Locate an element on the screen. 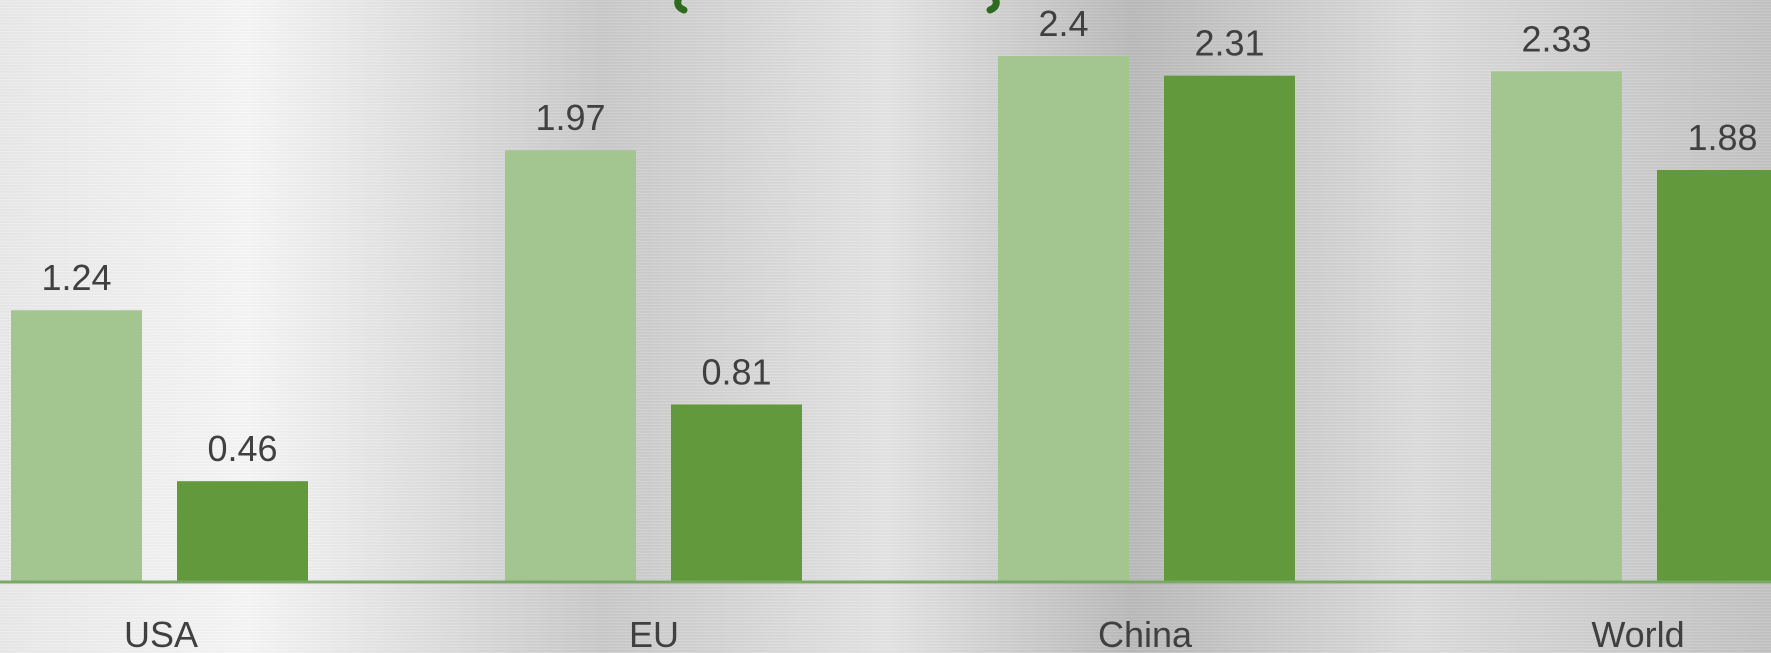 This screenshot has height=653, width=1771. x-tick-label-usa: USA is located at coordinates (161, 633).